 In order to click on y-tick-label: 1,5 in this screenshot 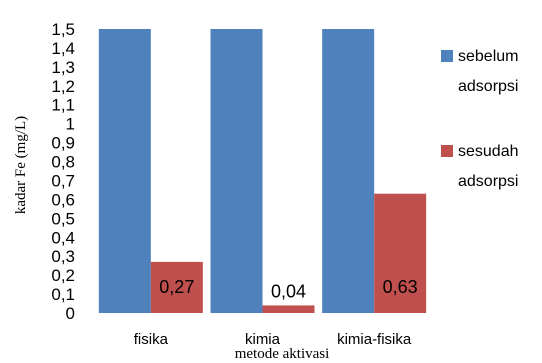, I will do `click(63, 29)`.